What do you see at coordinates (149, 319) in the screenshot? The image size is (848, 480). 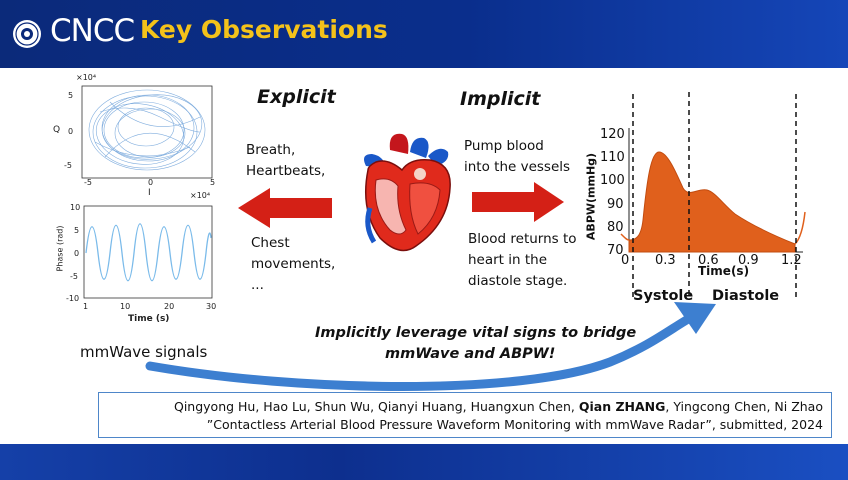 I see `phase-x-label: Time (s)` at bounding box center [149, 319].